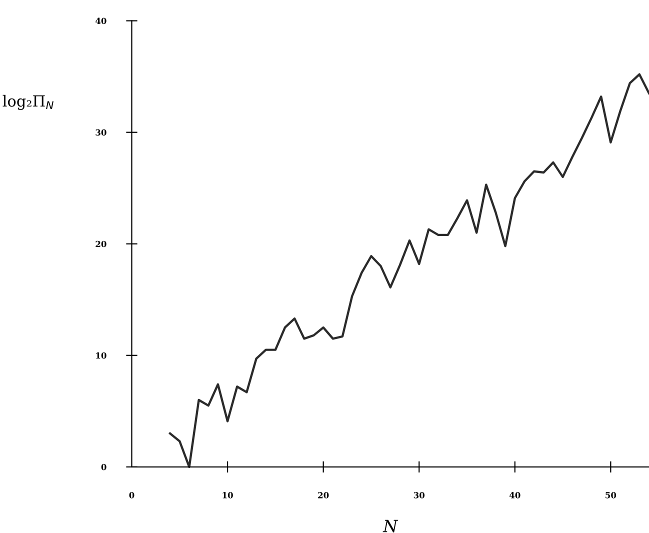  I want to click on y-axis-title: log₂Π$_{N}$, so click(28, 102).